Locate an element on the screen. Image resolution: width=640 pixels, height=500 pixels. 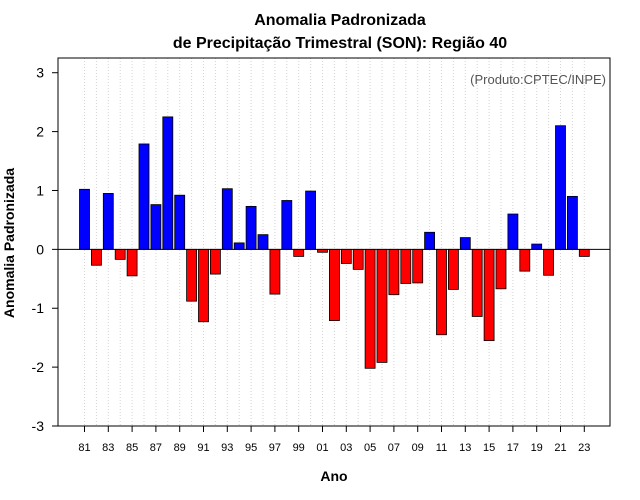
x-tick-label: 99 is located at coordinates (299, 448).